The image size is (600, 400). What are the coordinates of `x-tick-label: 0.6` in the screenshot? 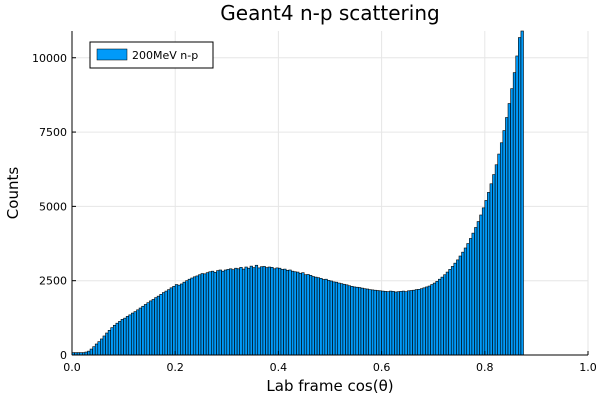 It's located at (382, 367).